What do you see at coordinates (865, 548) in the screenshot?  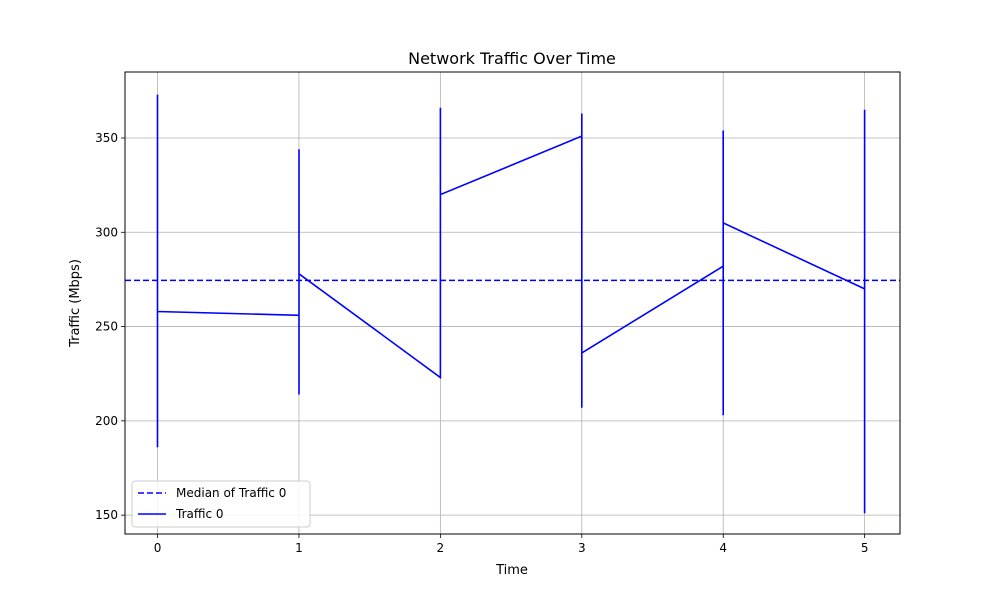 I see `x-tick-label: 5` at bounding box center [865, 548].